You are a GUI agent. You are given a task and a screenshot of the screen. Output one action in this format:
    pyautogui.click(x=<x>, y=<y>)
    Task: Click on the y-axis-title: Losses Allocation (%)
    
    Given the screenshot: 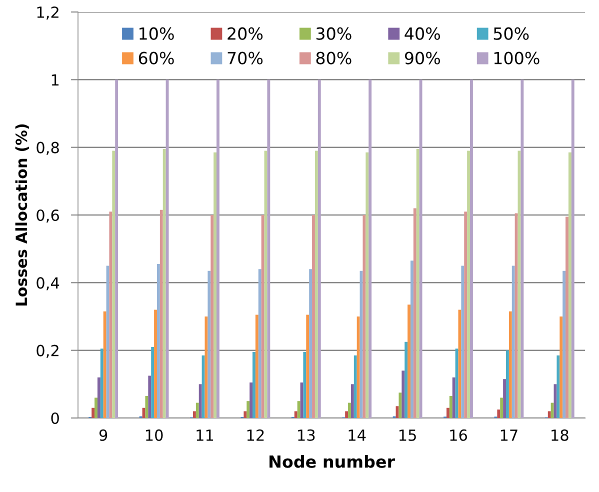 What is the action you would take?
    pyautogui.click(x=22, y=215)
    